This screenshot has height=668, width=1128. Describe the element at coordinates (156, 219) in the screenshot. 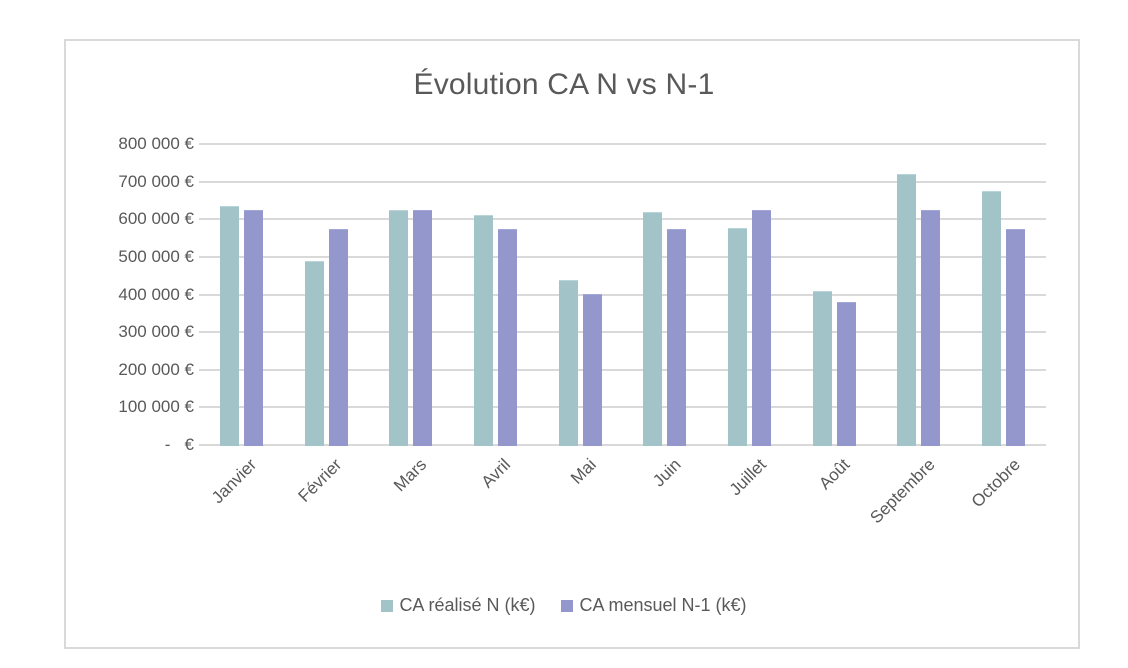

I see `y-tick-label: 600 000 €` at that location.